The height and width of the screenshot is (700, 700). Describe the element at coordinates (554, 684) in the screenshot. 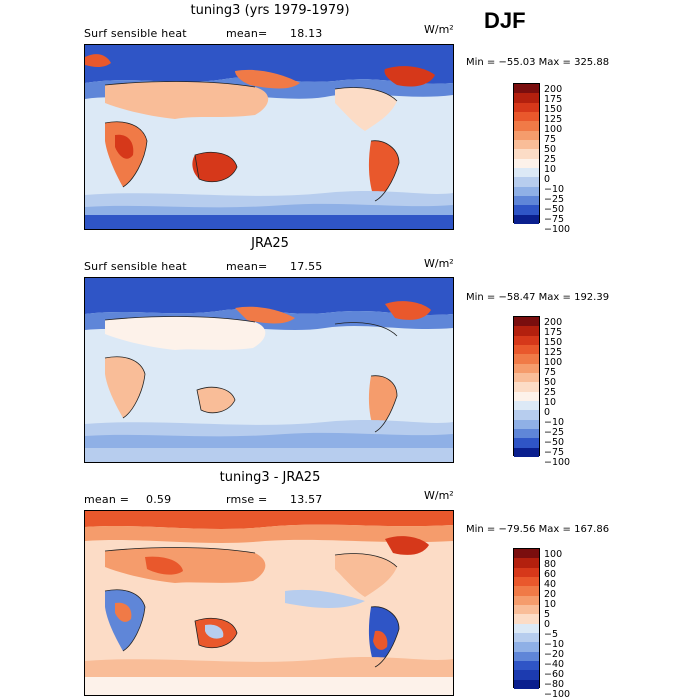

I see `colorbar-label: −80` at that location.